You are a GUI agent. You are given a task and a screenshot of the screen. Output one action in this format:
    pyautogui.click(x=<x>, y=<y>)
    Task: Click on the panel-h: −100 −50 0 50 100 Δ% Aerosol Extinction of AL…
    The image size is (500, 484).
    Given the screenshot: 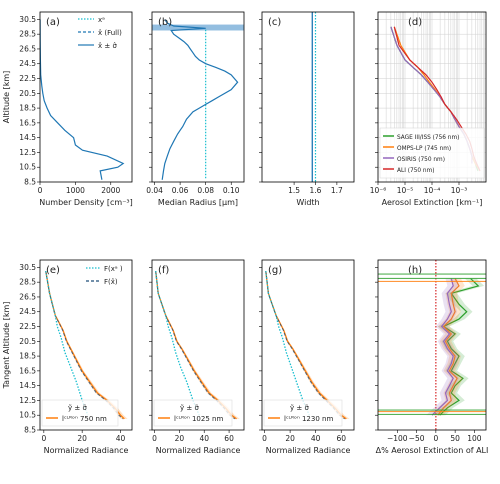 What is the action you would take?
    pyautogui.click(x=432, y=357)
    